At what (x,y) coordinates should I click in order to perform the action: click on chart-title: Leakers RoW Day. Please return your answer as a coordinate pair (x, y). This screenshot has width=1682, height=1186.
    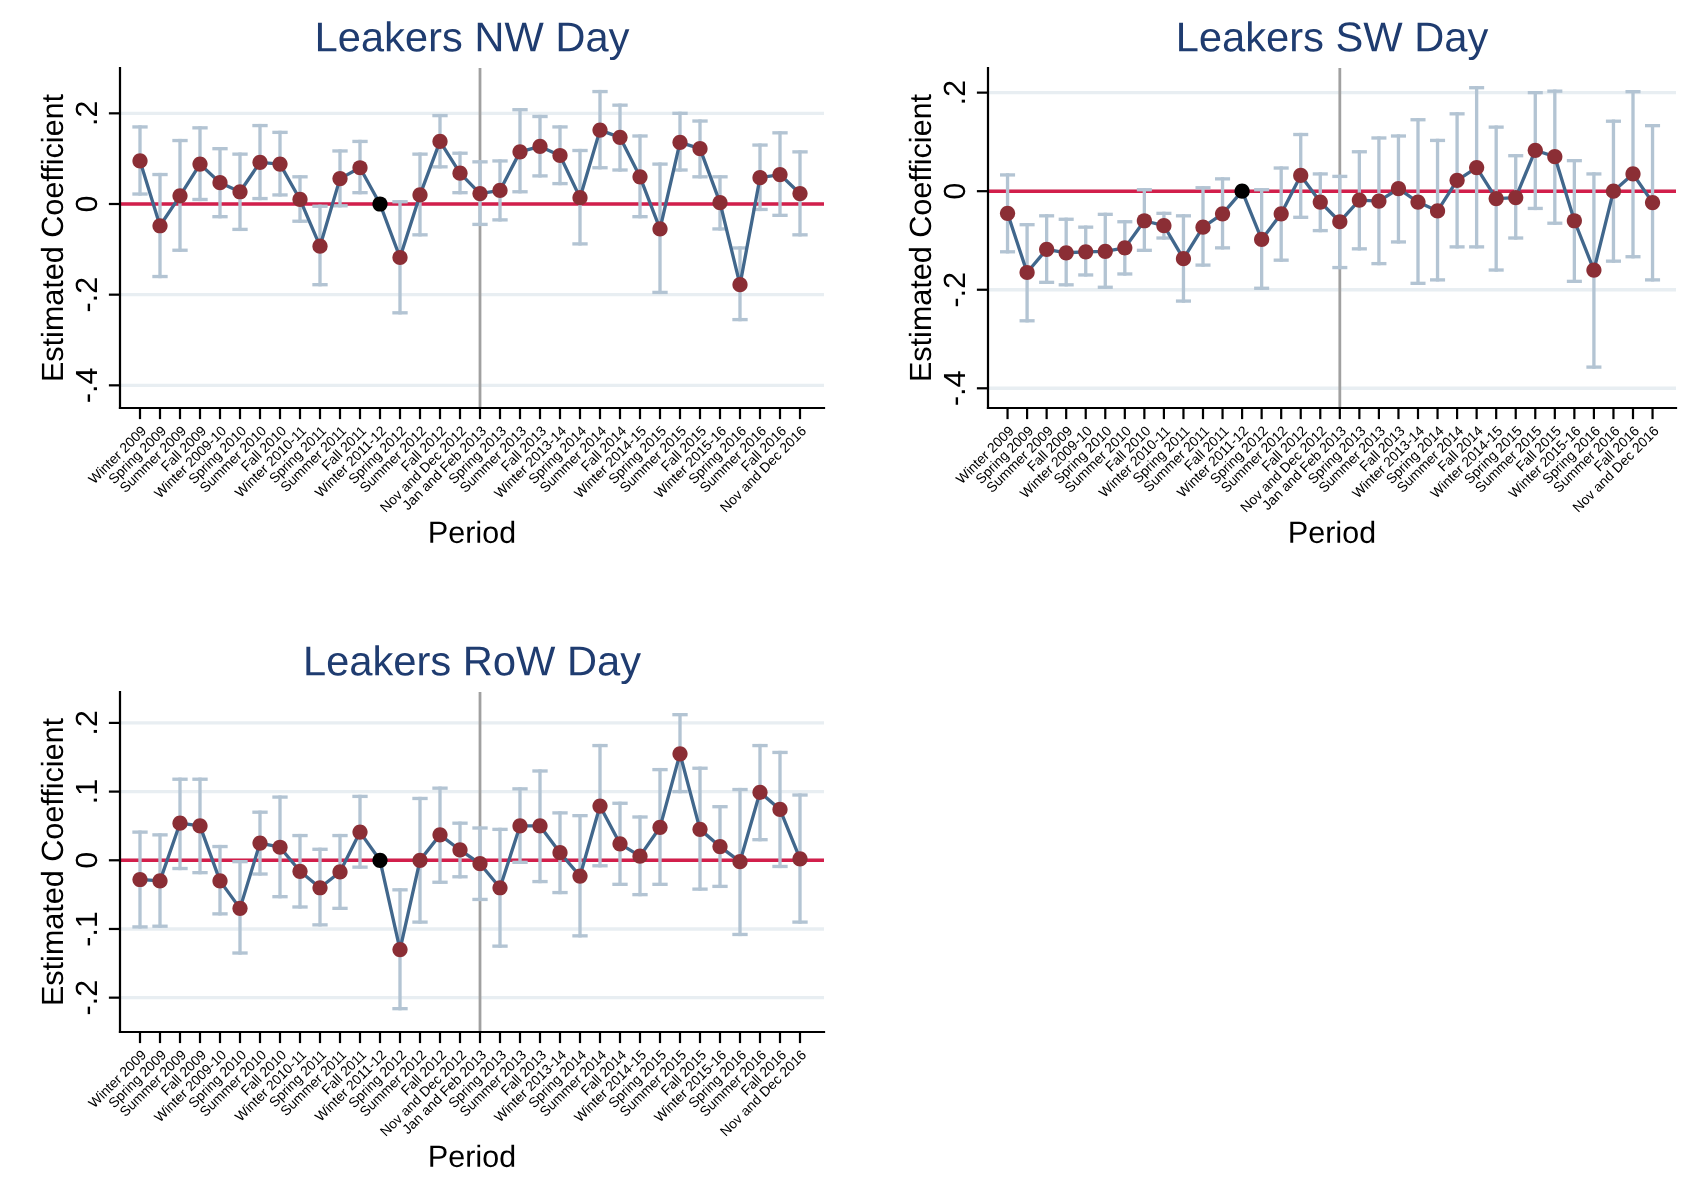
    Looking at the image, I should click on (473, 664).